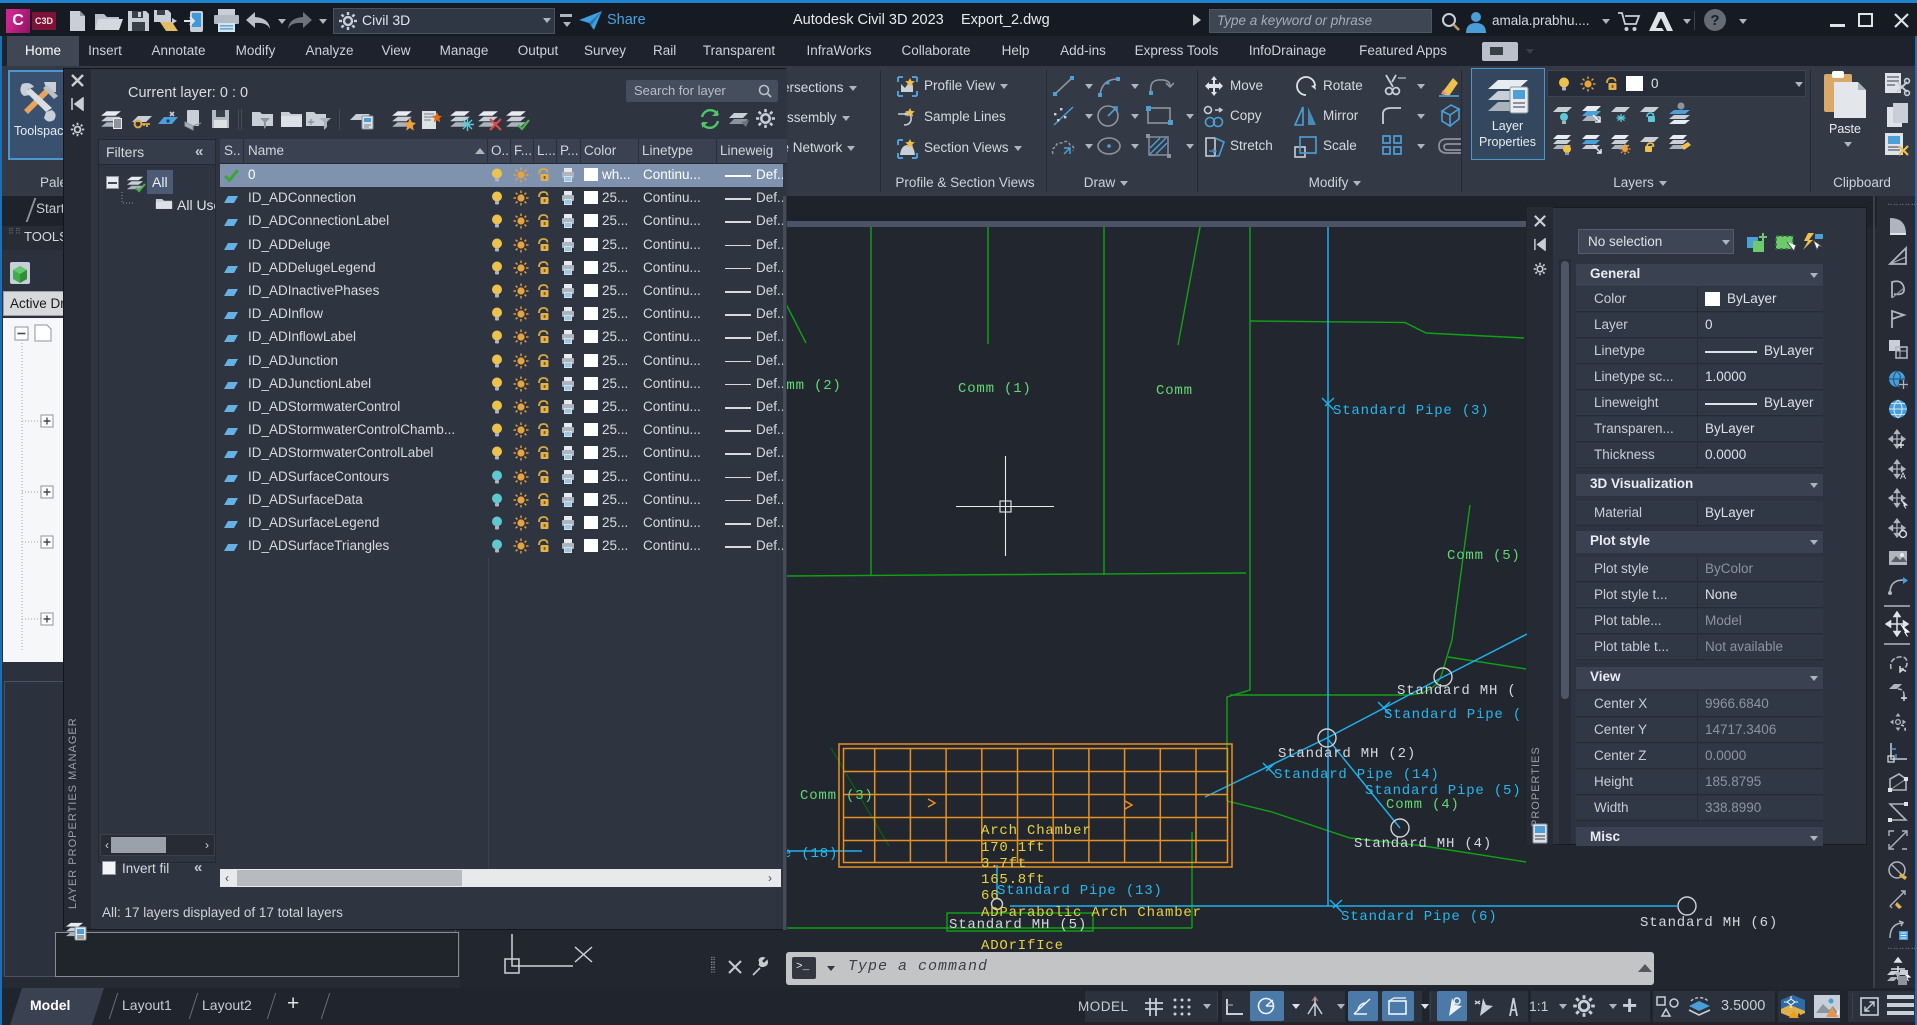  What do you see at coordinates (1018, 925) in the screenshot?
I see `svg-text: Standard MH (5)` at bounding box center [1018, 925].